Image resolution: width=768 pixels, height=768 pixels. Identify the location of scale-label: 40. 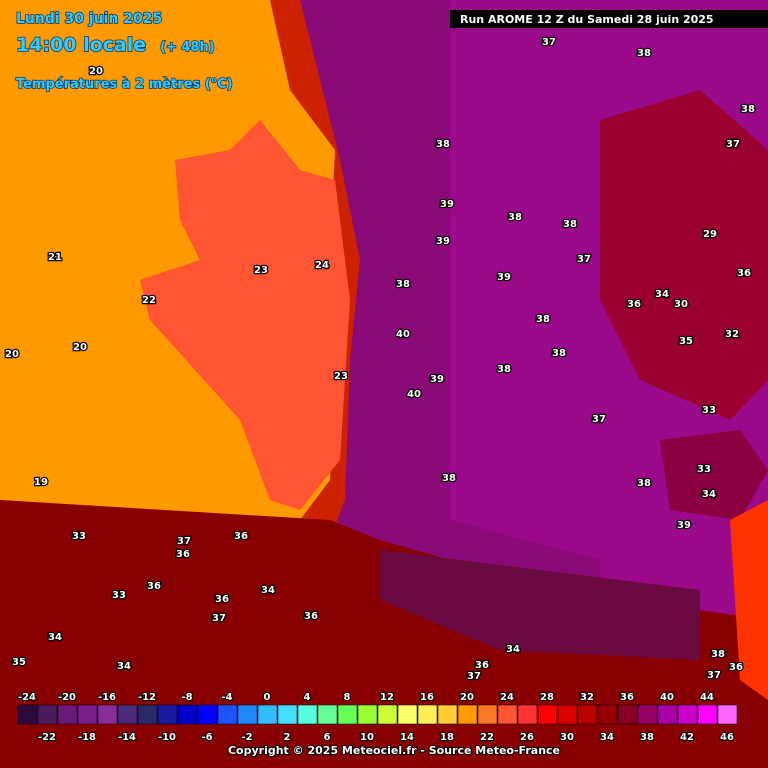
(667, 697).